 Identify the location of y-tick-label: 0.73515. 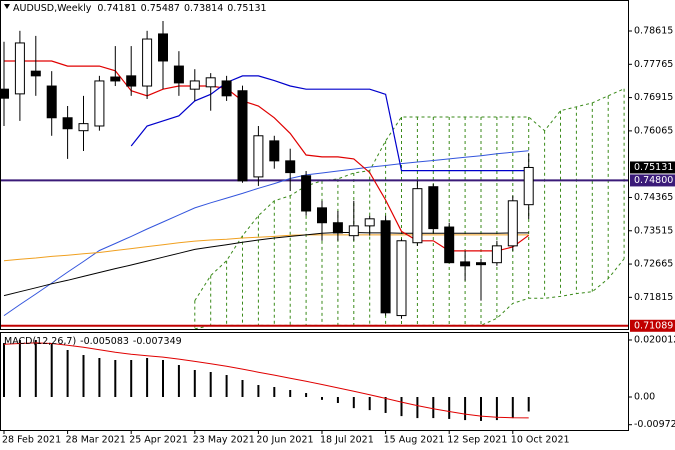
(653, 230).